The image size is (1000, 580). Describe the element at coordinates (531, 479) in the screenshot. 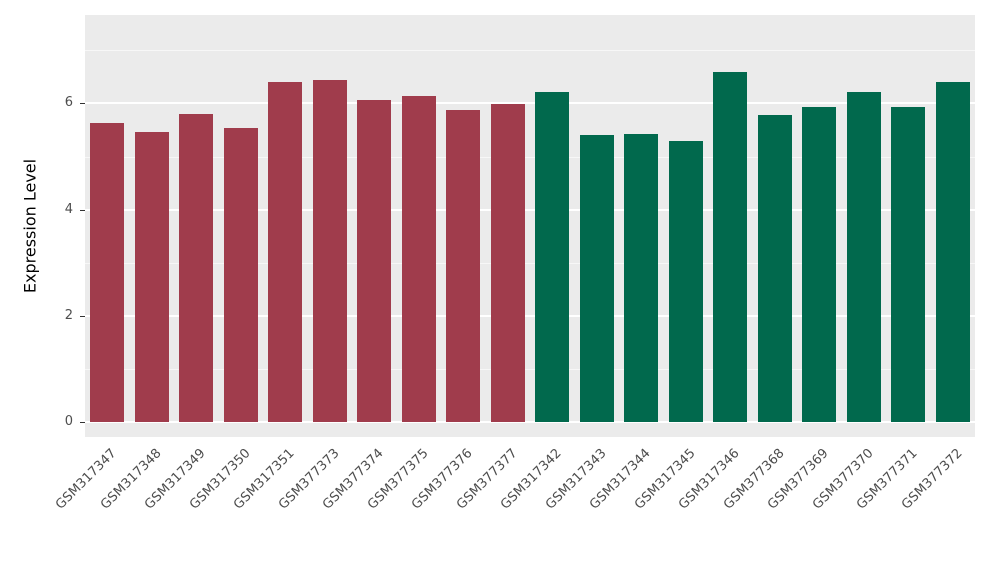

I see `x-tick-label: GSM317342` at that location.